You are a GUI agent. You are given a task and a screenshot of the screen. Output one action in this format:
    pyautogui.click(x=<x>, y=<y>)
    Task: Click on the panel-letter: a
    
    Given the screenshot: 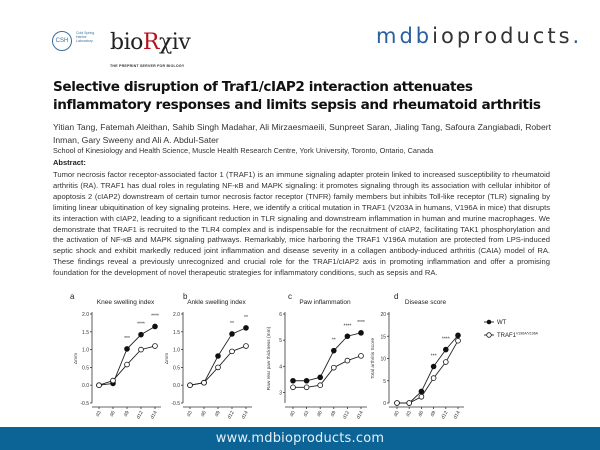 What is the action you would take?
    pyautogui.click(x=72, y=296)
    